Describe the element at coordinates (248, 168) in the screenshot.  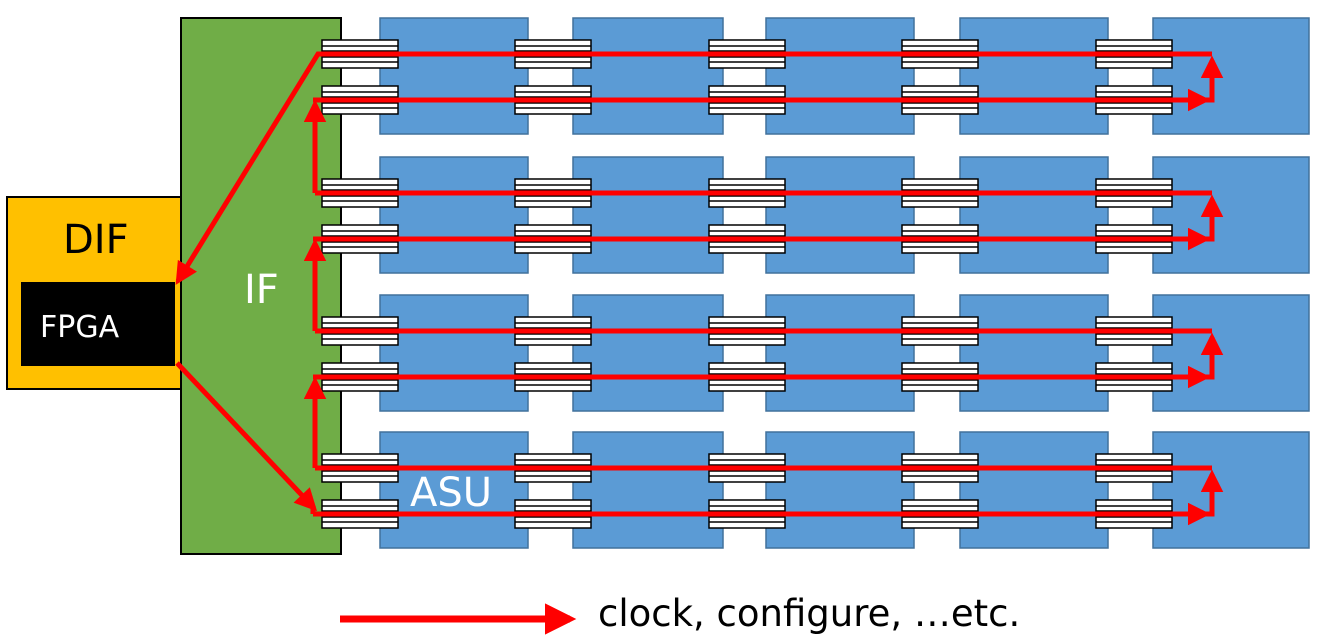
I see `signal-fpga-in` at that location.